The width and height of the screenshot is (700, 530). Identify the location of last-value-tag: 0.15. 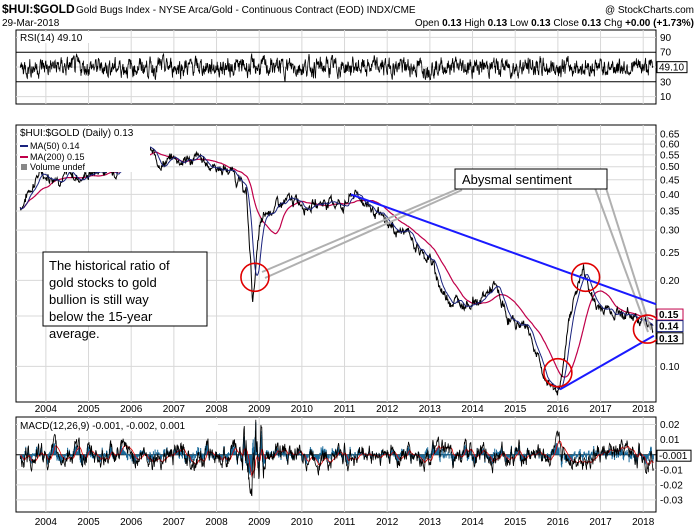
(669, 315).